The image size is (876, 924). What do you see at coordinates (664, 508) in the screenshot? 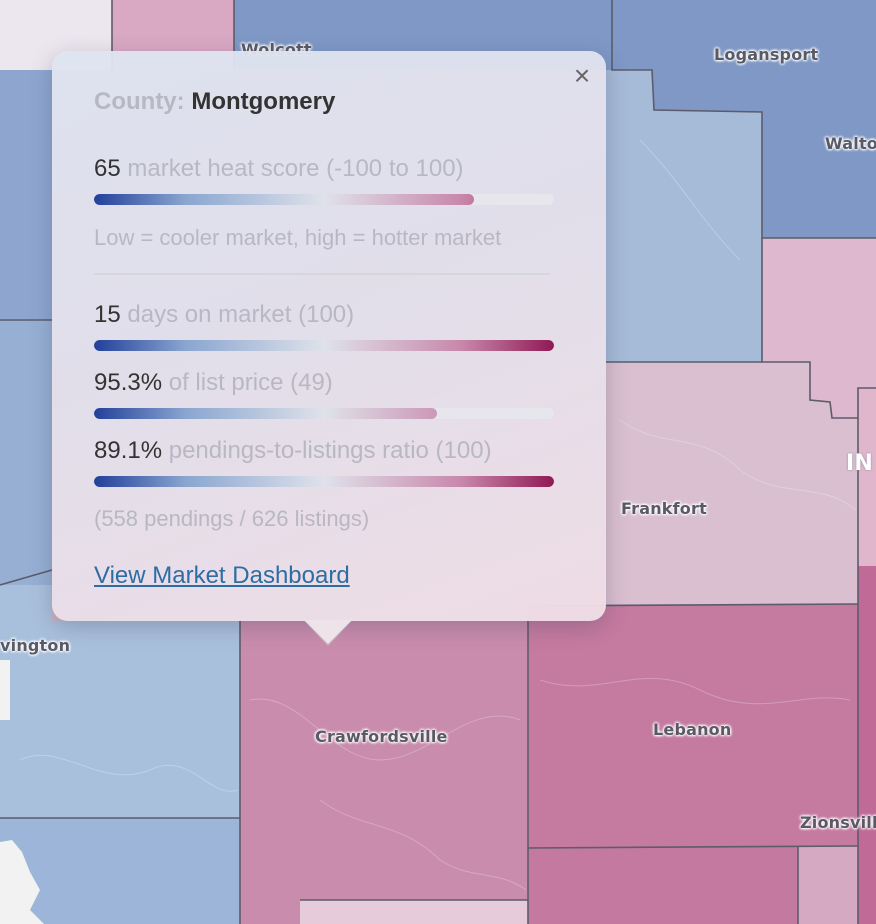
I see `city-label-frankfort: Frankfort` at bounding box center [664, 508].